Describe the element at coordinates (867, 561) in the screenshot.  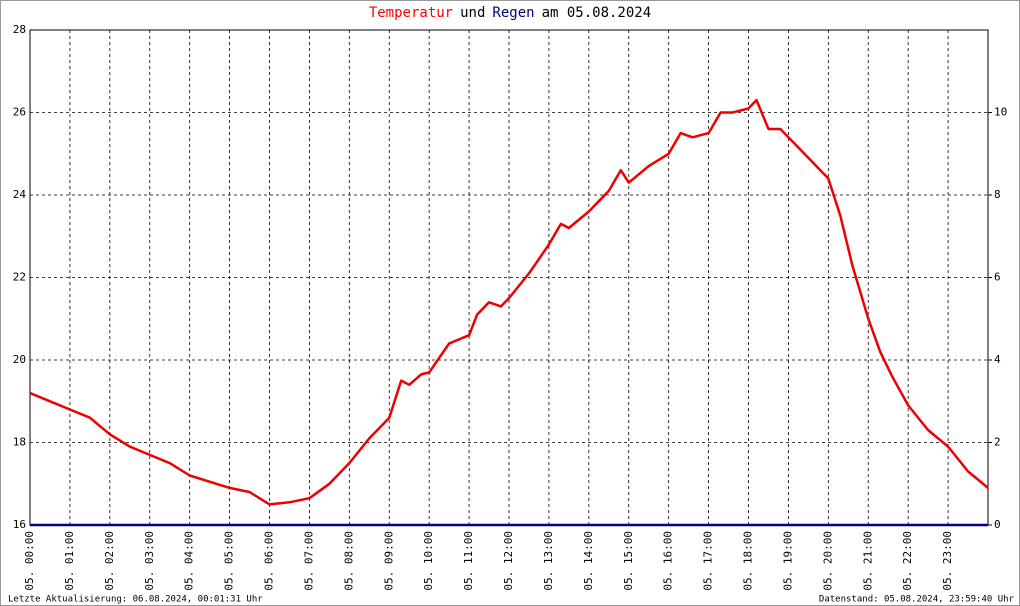
I see `x-tick-label: 05. 21:00` at that location.